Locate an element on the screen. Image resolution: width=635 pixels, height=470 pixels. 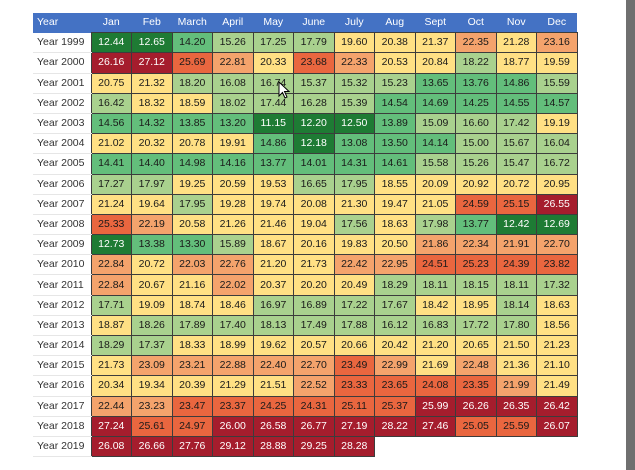
data-cell: 16.04 is located at coordinates (557, 144).